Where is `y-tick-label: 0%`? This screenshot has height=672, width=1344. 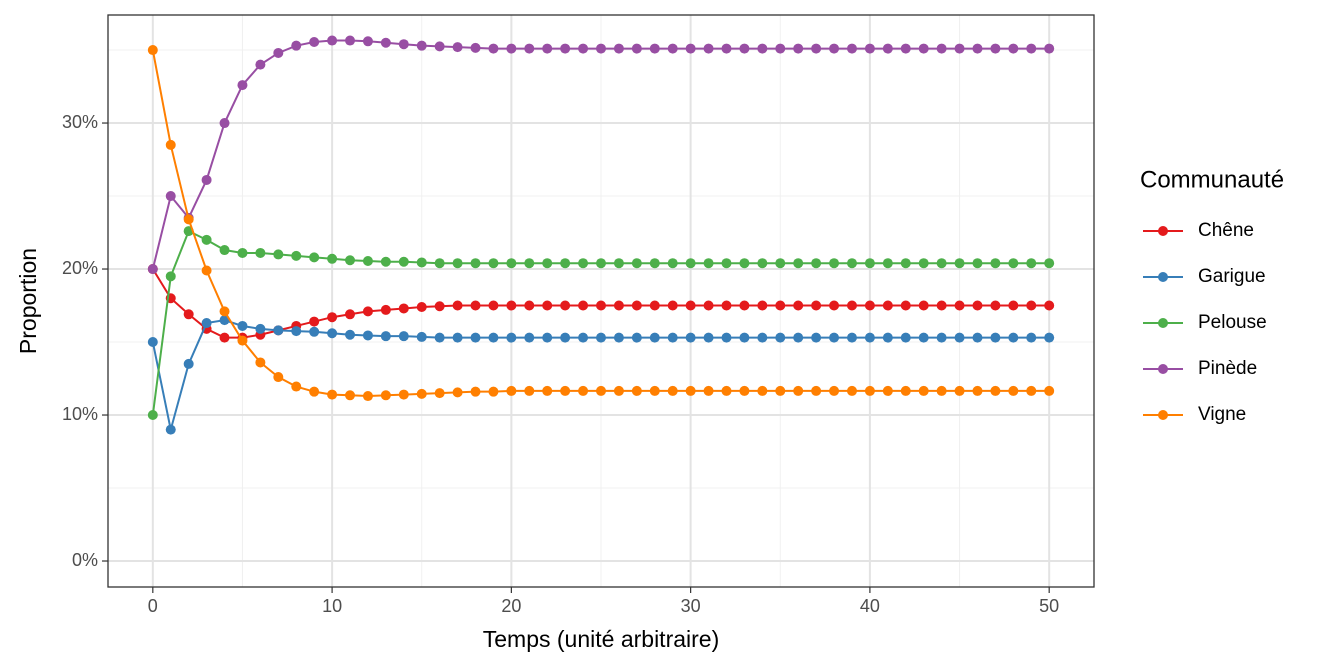 y-tick-label: 0% is located at coordinates (85, 560).